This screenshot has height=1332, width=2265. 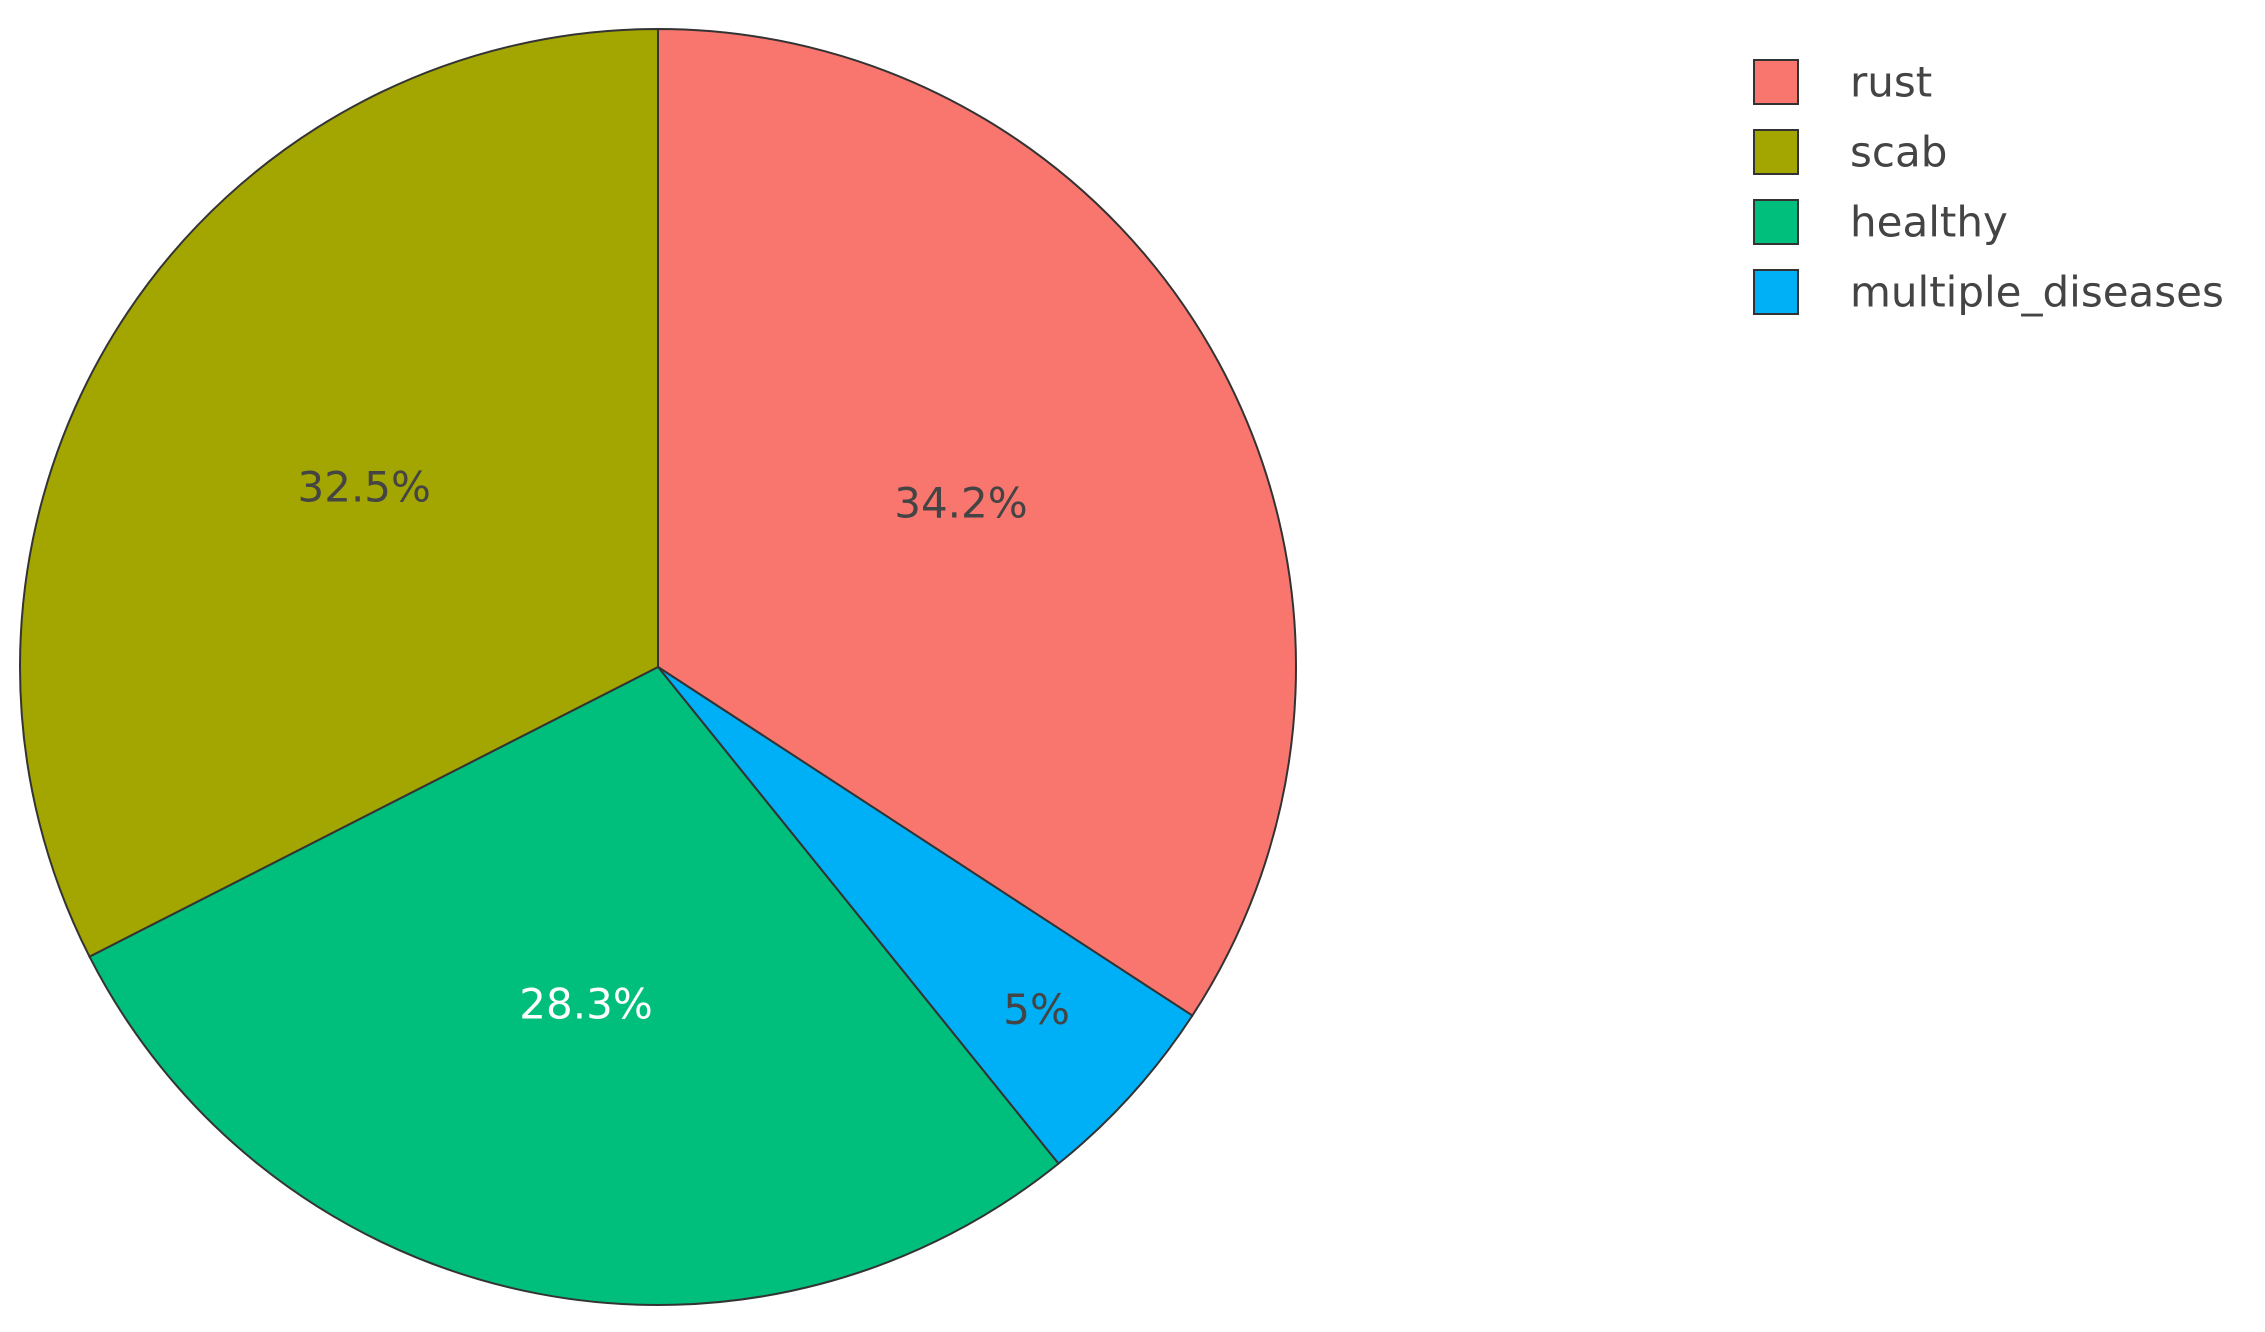 I want to click on legend-label-healthy: healthy, so click(x=1929, y=222).